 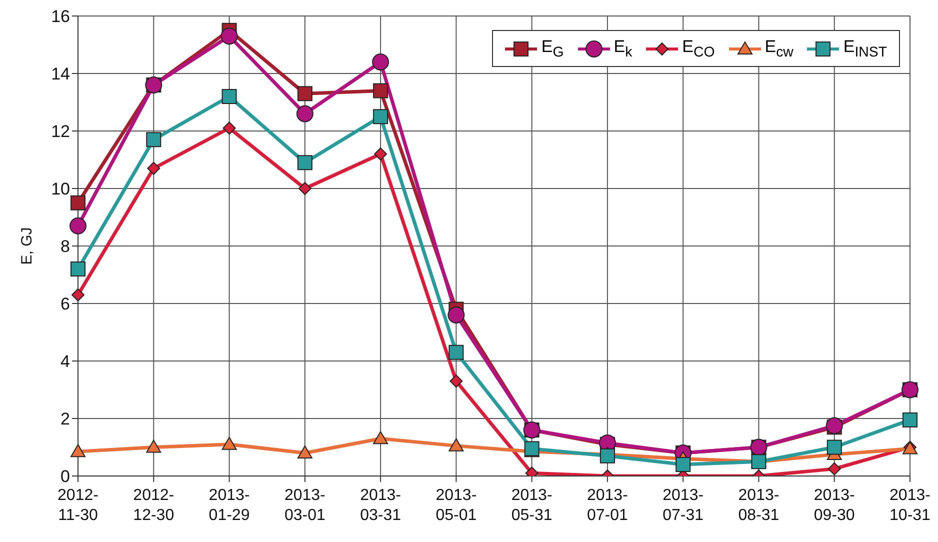 What do you see at coordinates (78, 505) in the screenshot?
I see `x-tick-label: 2012-11-30` at bounding box center [78, 505].